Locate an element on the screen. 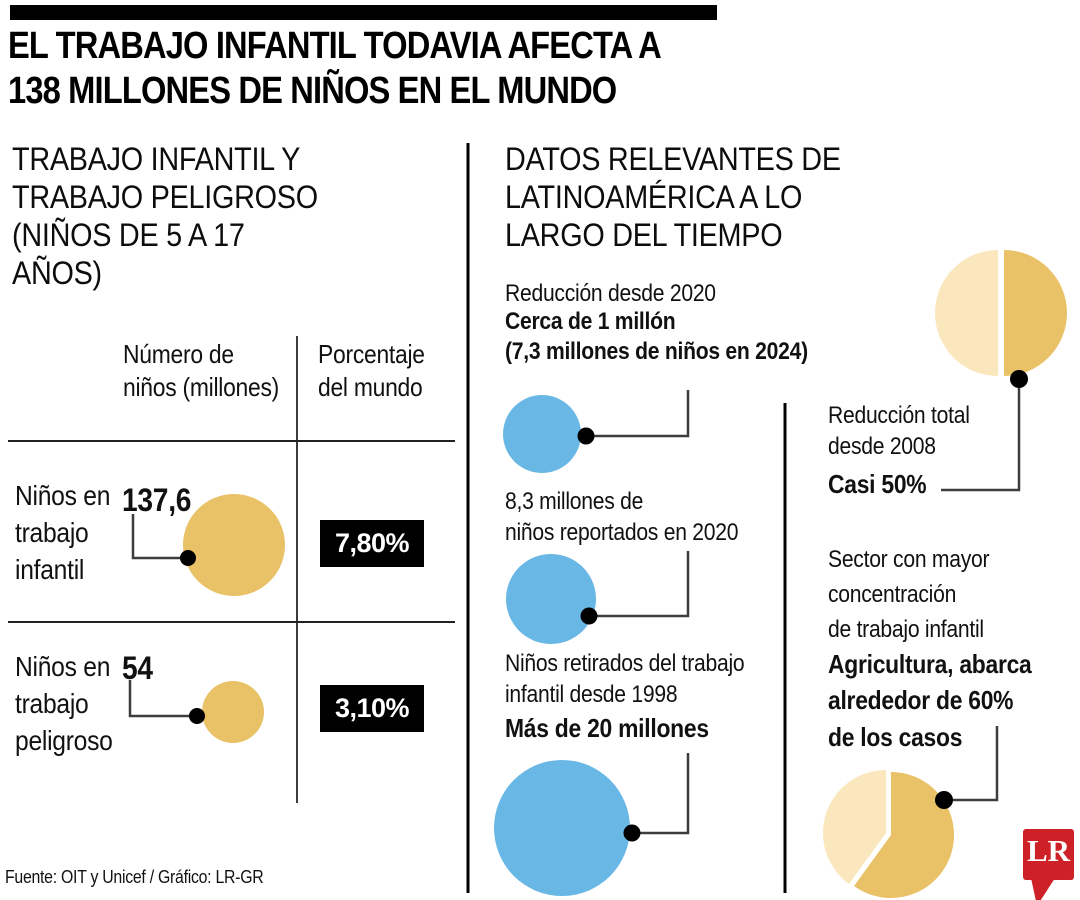  row-label-child-labor: Niños en trabajo infantil is located at coordinates (63, 533).